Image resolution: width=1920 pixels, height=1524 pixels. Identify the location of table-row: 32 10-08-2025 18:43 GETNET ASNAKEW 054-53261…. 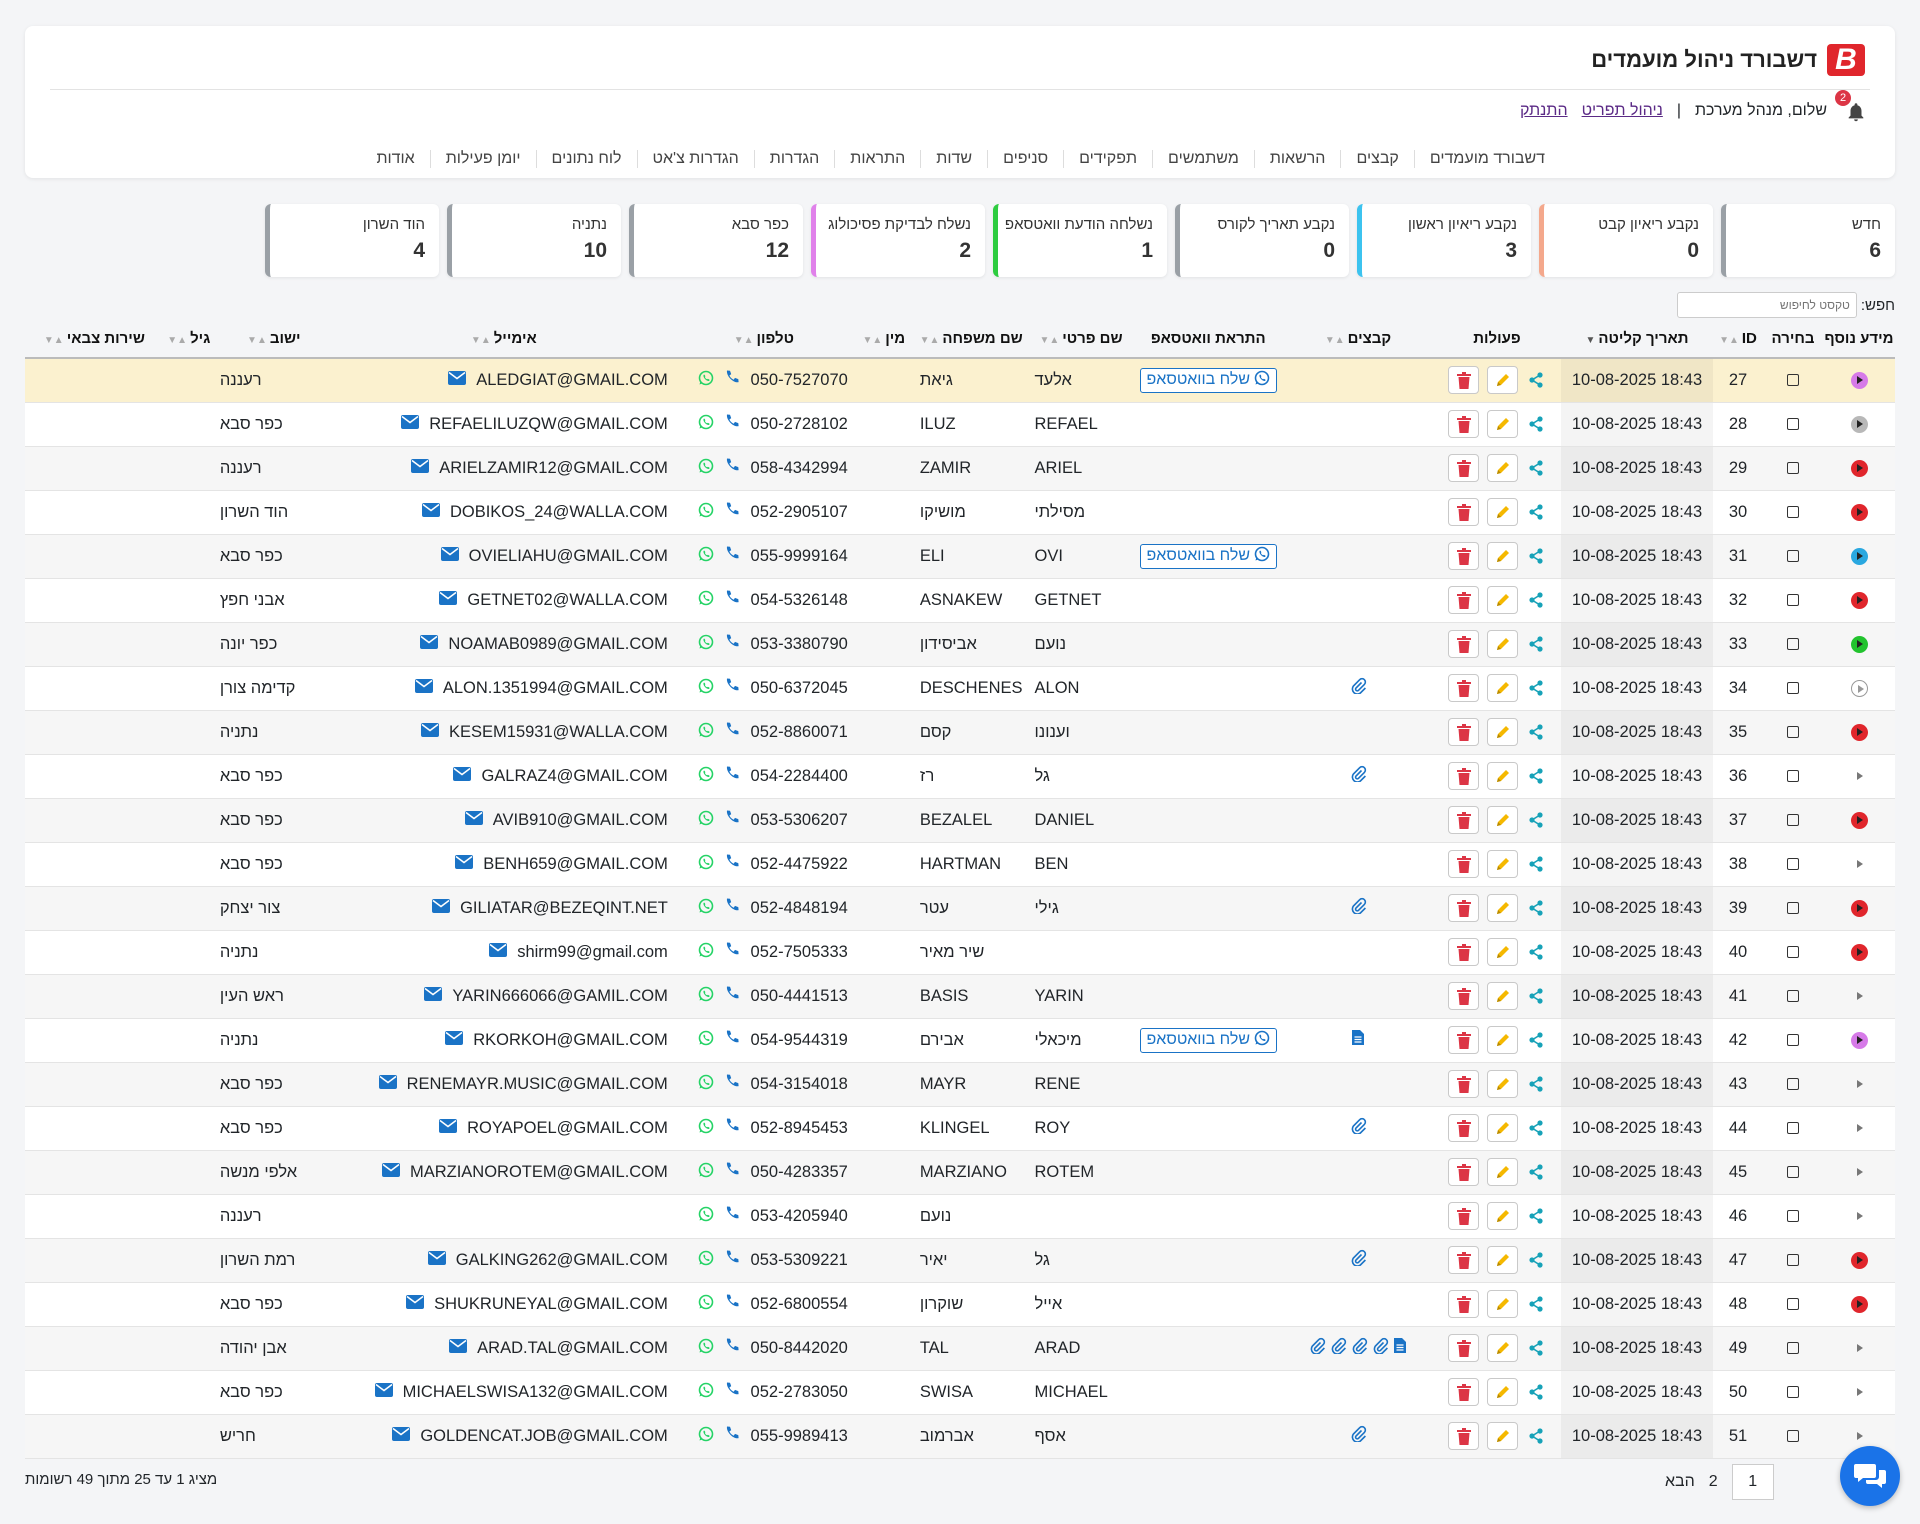
(960, 600).